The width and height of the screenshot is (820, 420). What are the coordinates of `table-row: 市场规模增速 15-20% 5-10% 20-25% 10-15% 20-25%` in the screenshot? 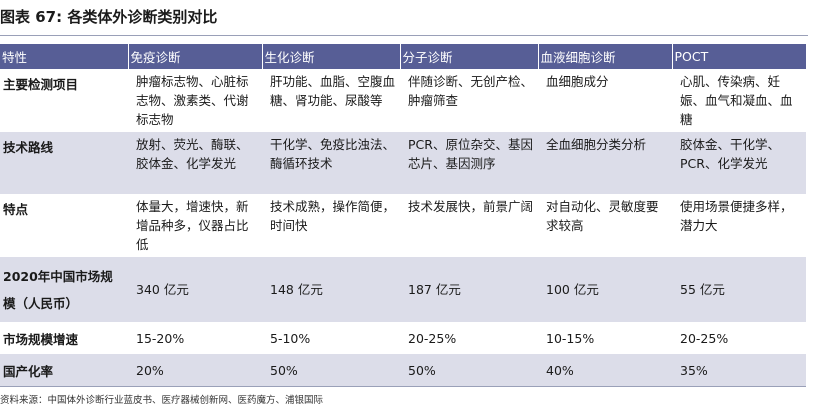 It's located at (403, 338).